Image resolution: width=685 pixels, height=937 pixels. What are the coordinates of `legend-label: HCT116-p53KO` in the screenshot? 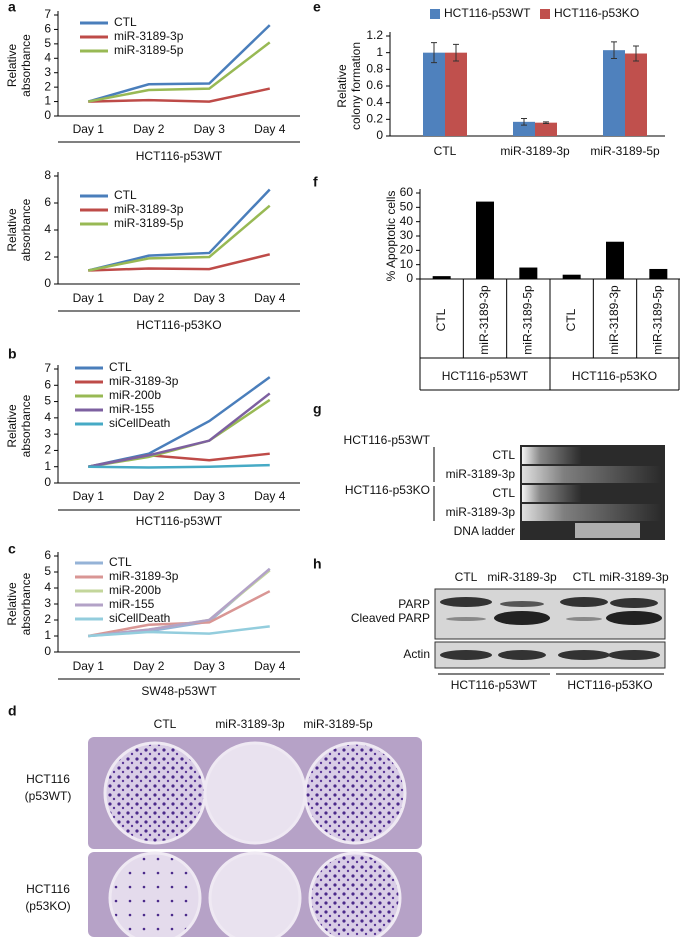 It's located at (596, 13).